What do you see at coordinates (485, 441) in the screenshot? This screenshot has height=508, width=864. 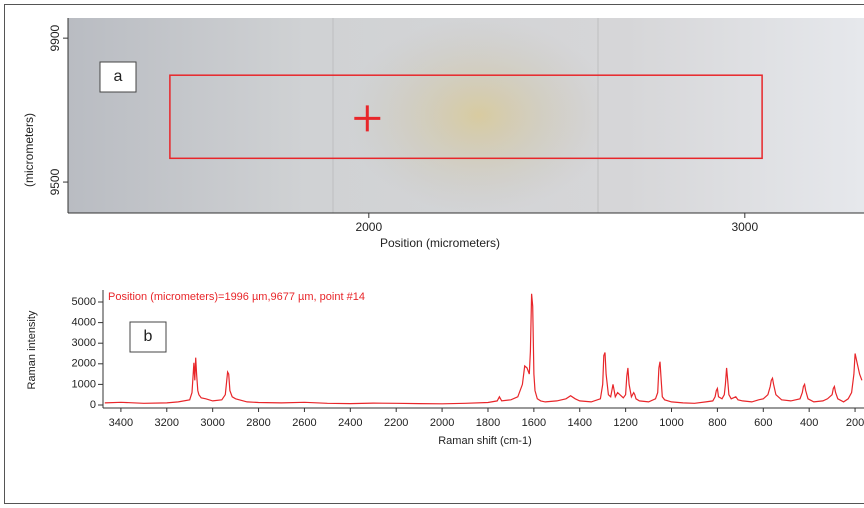 I see `x-axis-label: Raman shift (cm-1)` at bounding box center [485, 441].